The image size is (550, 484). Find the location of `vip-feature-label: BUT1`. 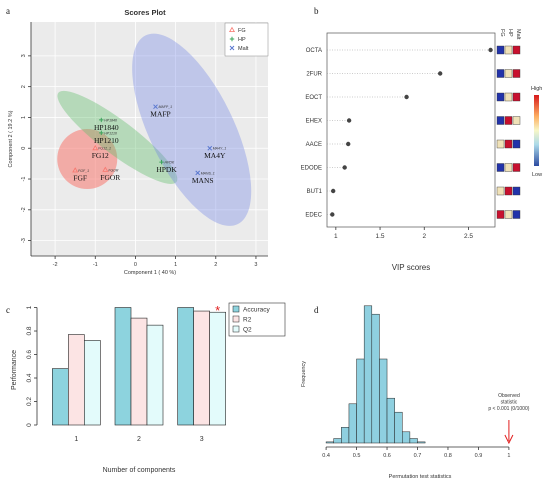

vip-feature-label: BUT1 is located at coordinates (315, 192).